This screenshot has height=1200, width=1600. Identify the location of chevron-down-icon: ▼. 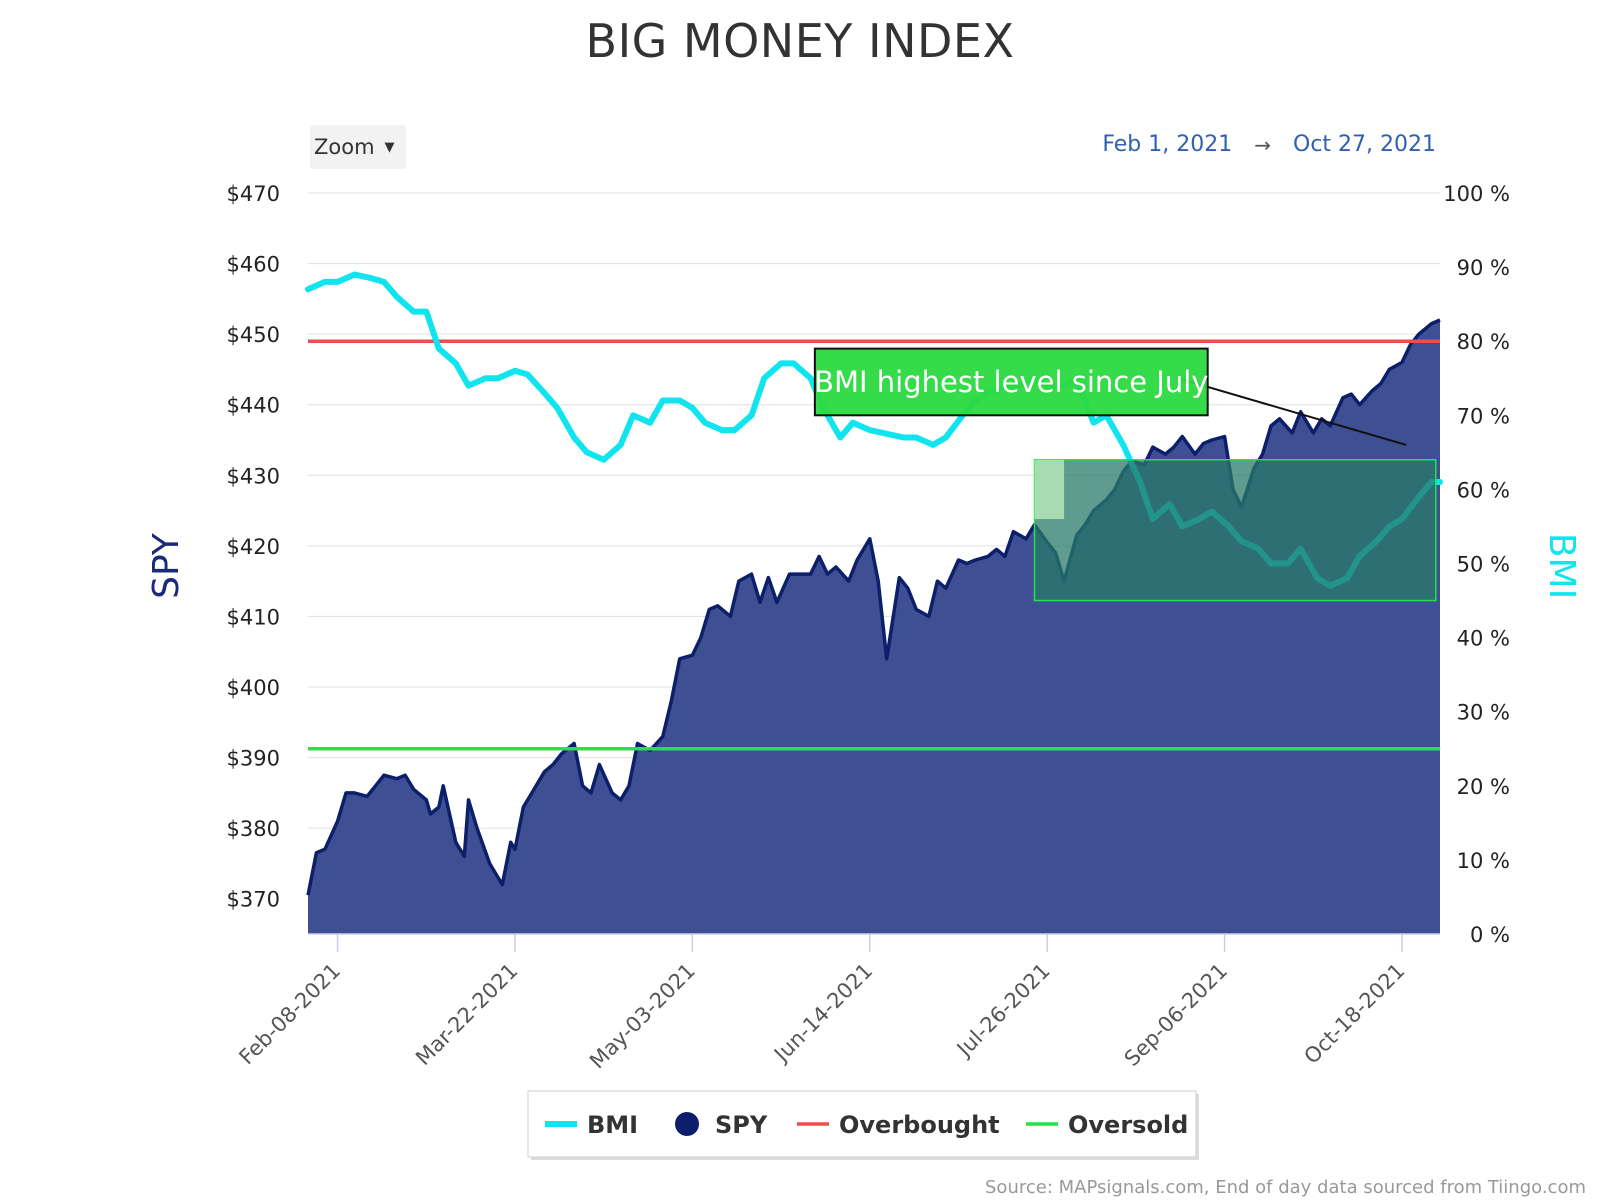
(389, 147).